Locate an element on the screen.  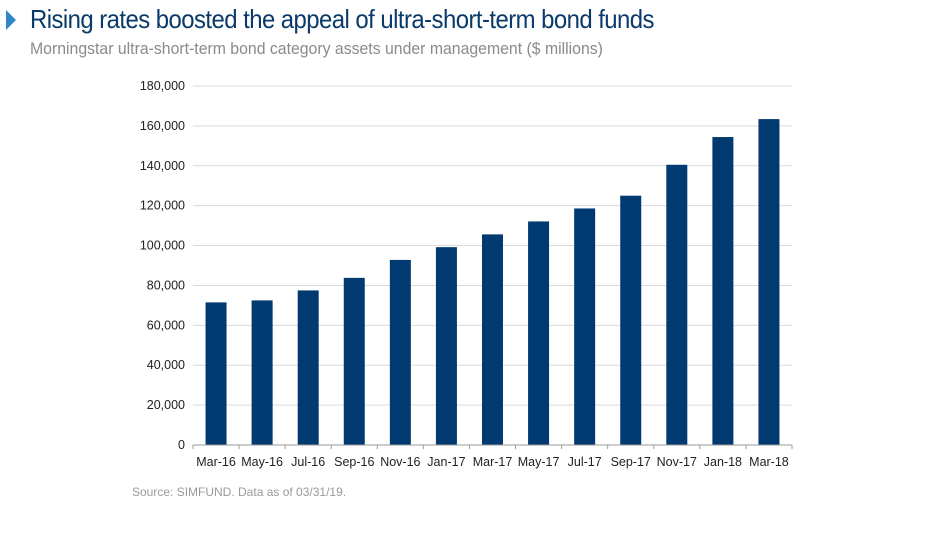
x-tick-label: Nov-16 is located at coordinates (400, 462).